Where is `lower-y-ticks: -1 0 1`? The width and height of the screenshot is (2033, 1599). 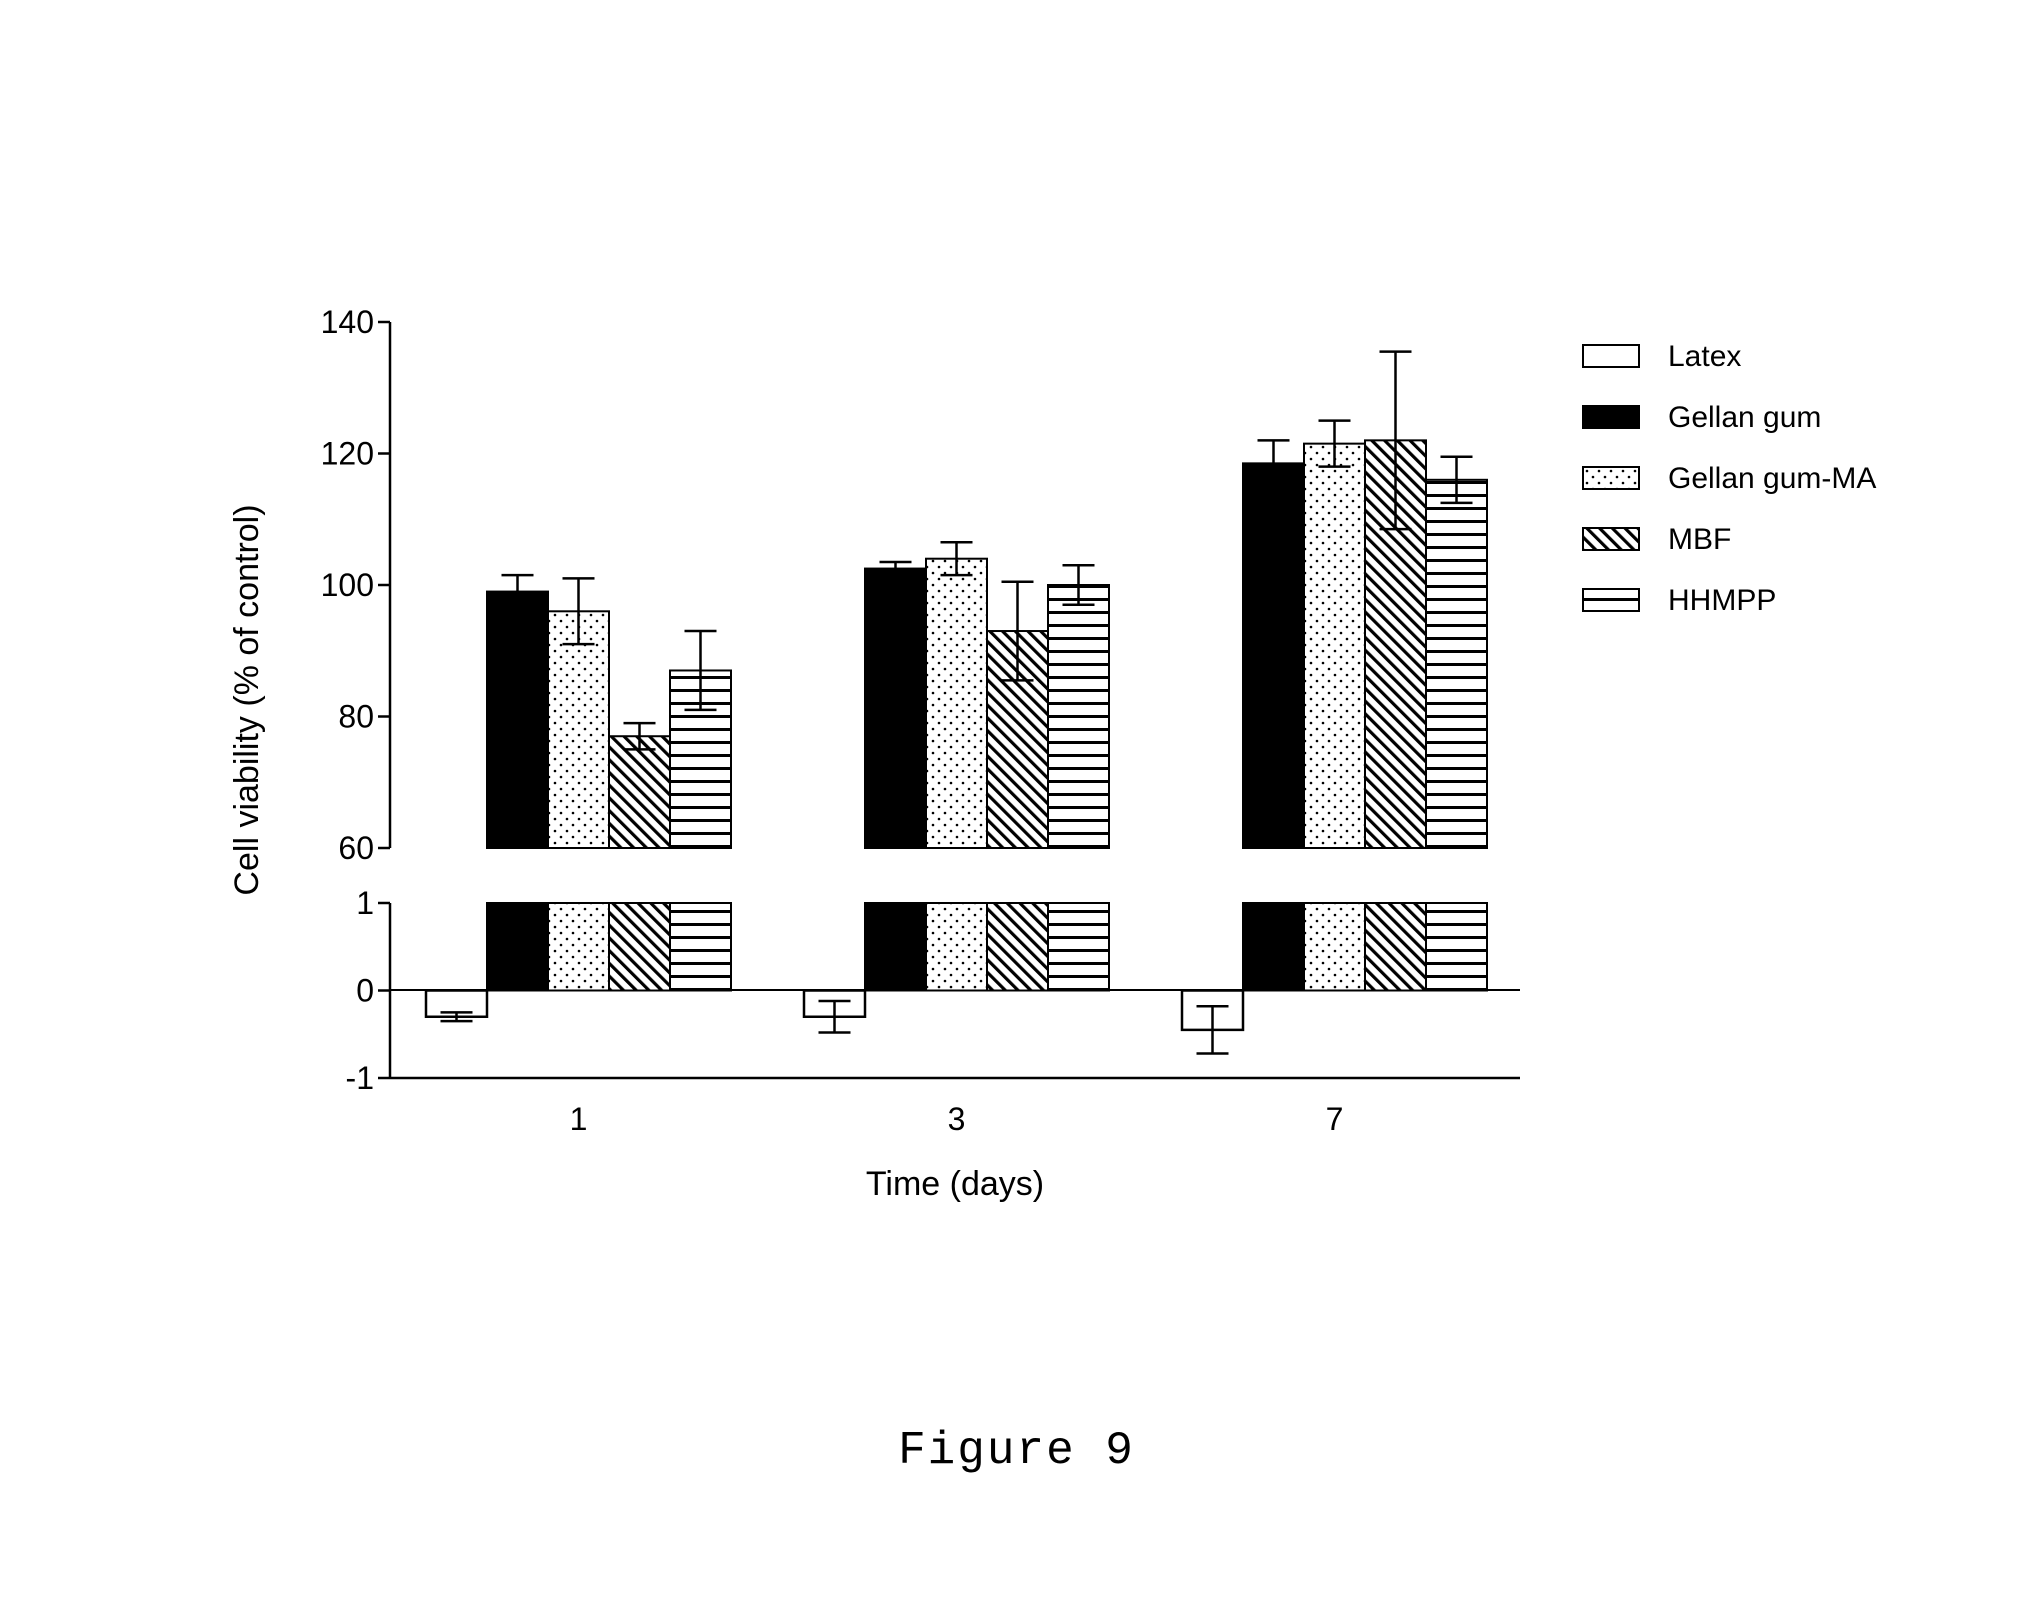
lower-y-ticks: -1 0 1 is located at coordinates (368, 990).